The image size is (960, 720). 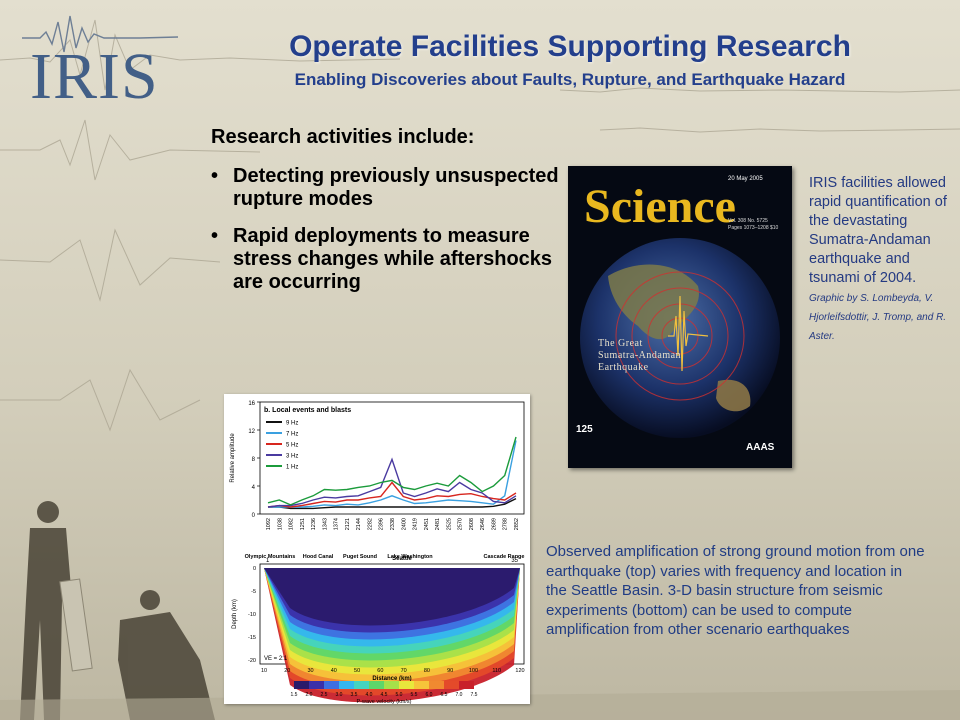 I want to click on y-axis-label: Relative amplitude, so click(x=233, y=458).